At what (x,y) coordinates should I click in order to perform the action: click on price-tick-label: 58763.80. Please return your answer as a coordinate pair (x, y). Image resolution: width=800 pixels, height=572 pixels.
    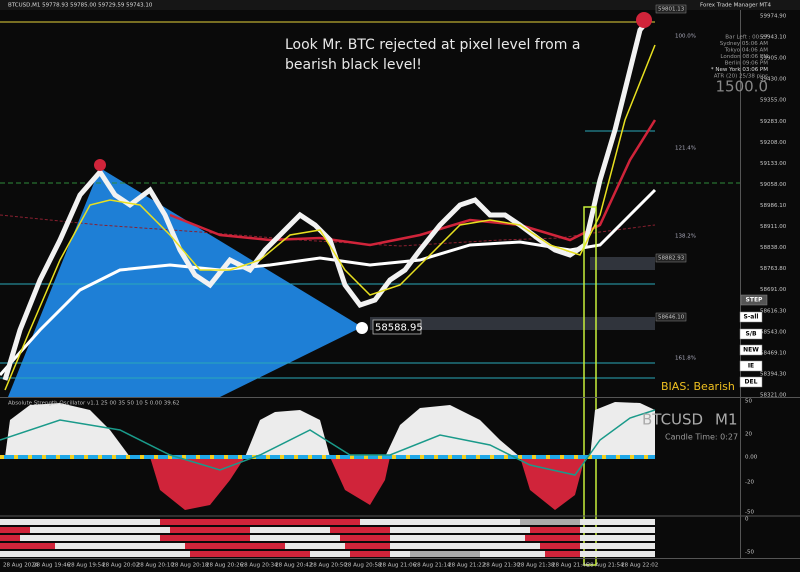
    Looking at the image, I should click on (773, 269).